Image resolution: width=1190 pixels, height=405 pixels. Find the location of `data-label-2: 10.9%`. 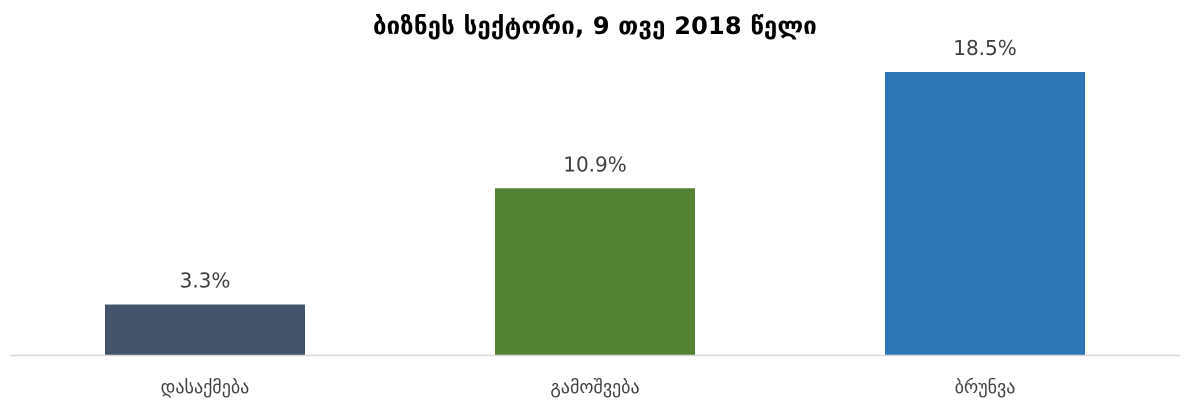

data-label-2: 10.9% is located at coordinates (595, 164).